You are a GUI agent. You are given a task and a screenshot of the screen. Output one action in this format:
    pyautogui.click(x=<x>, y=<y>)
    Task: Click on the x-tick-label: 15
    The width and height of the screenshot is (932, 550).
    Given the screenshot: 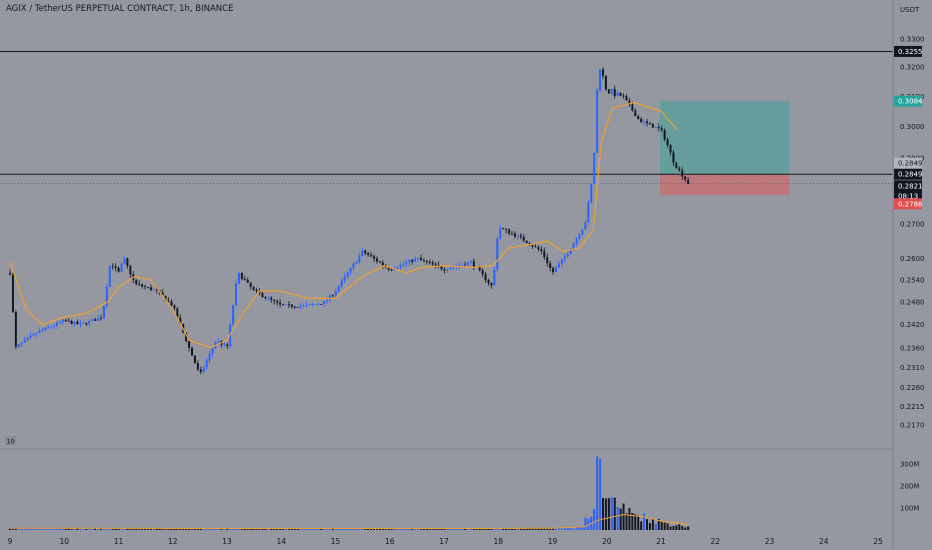 What is the action you would take?
    pyautogui.click(x=336, y=541)
    